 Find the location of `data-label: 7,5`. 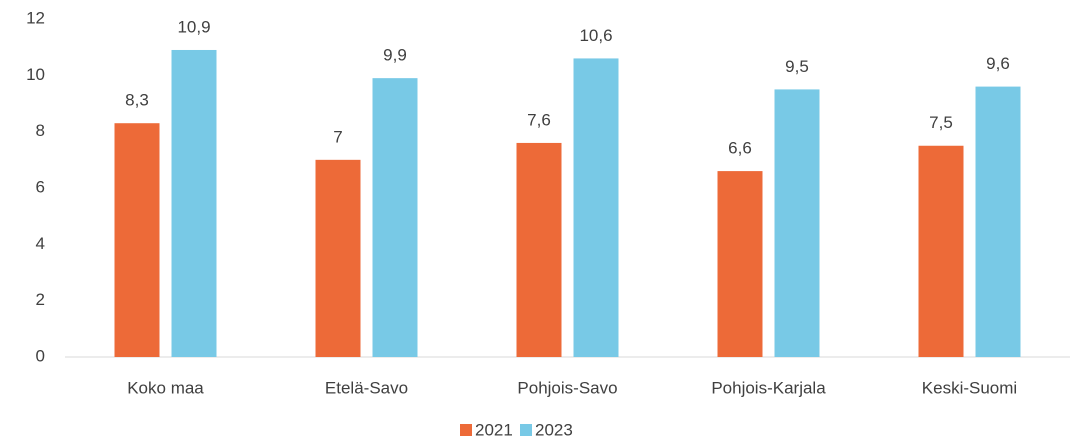

data-label: 7,5 is located at coordinates (941, 122).